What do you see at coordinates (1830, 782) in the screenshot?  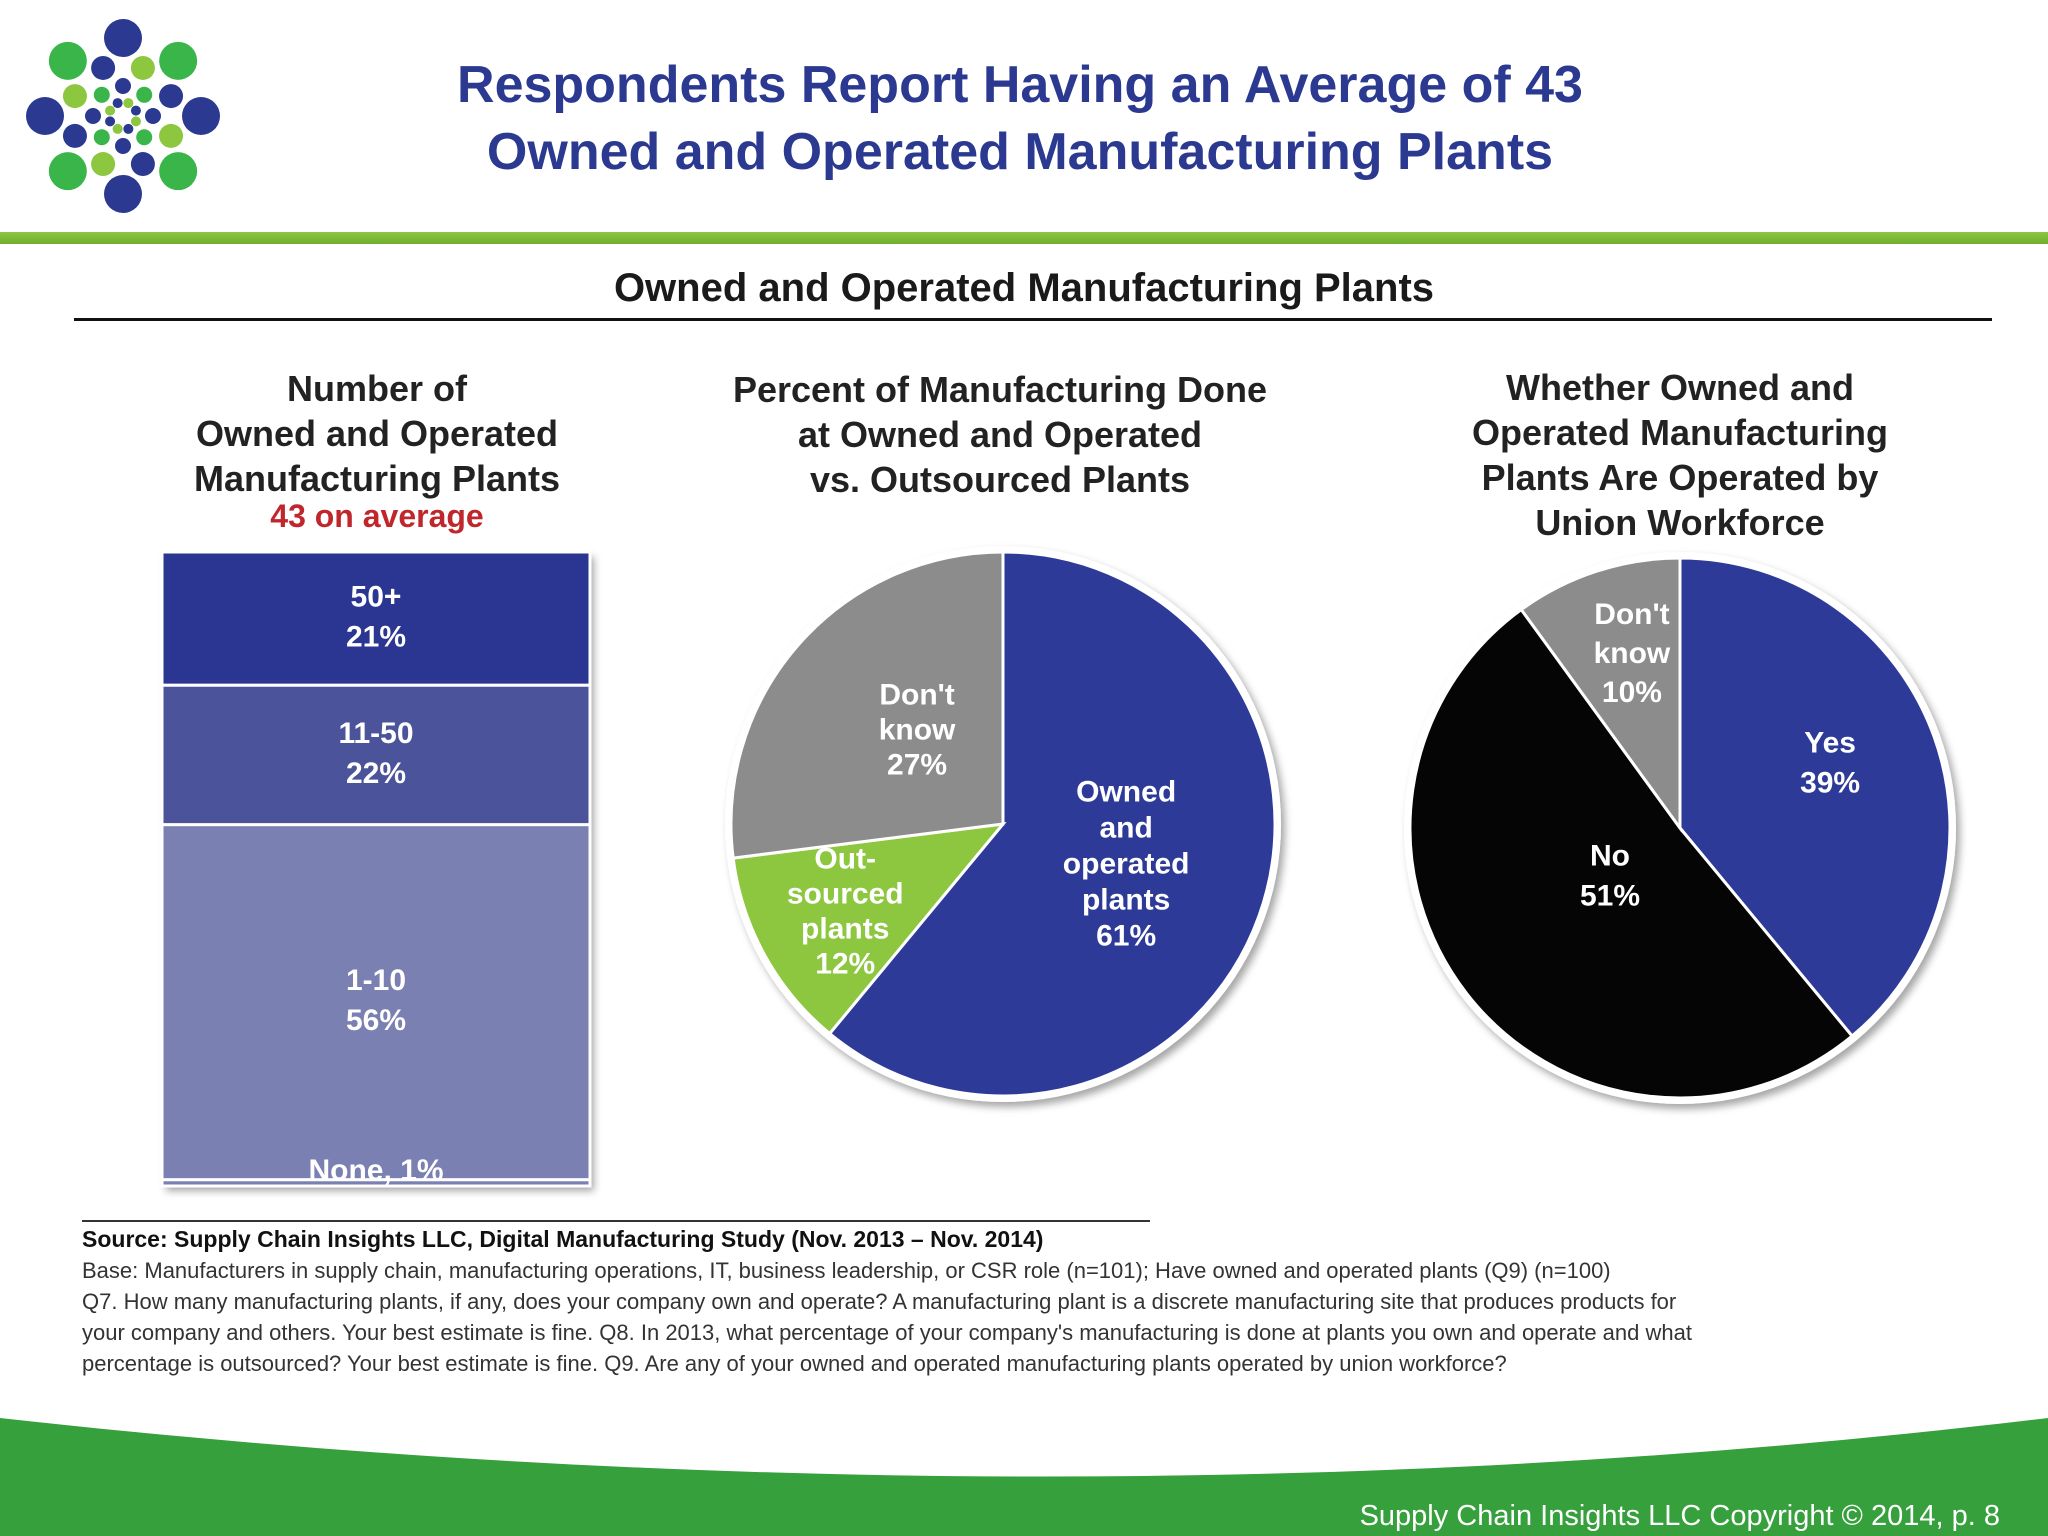 I see `pie-slice-label: 39%` at bounding box center [1830, 782].